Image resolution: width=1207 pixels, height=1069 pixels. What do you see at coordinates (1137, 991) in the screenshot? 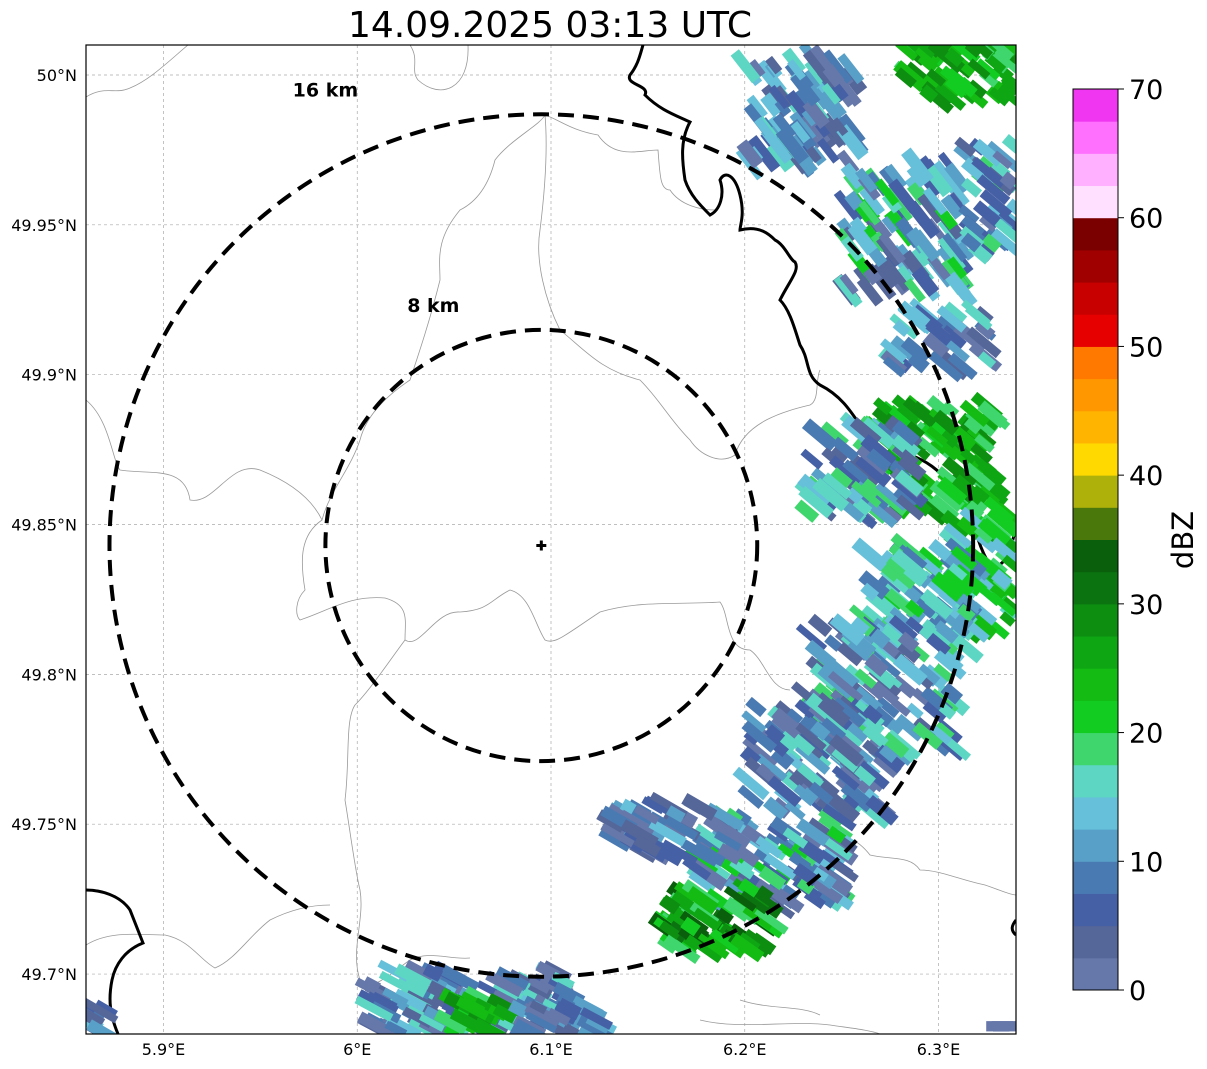
I see `colorbar-tick-label: 0` at bounding box center [1137, 991].